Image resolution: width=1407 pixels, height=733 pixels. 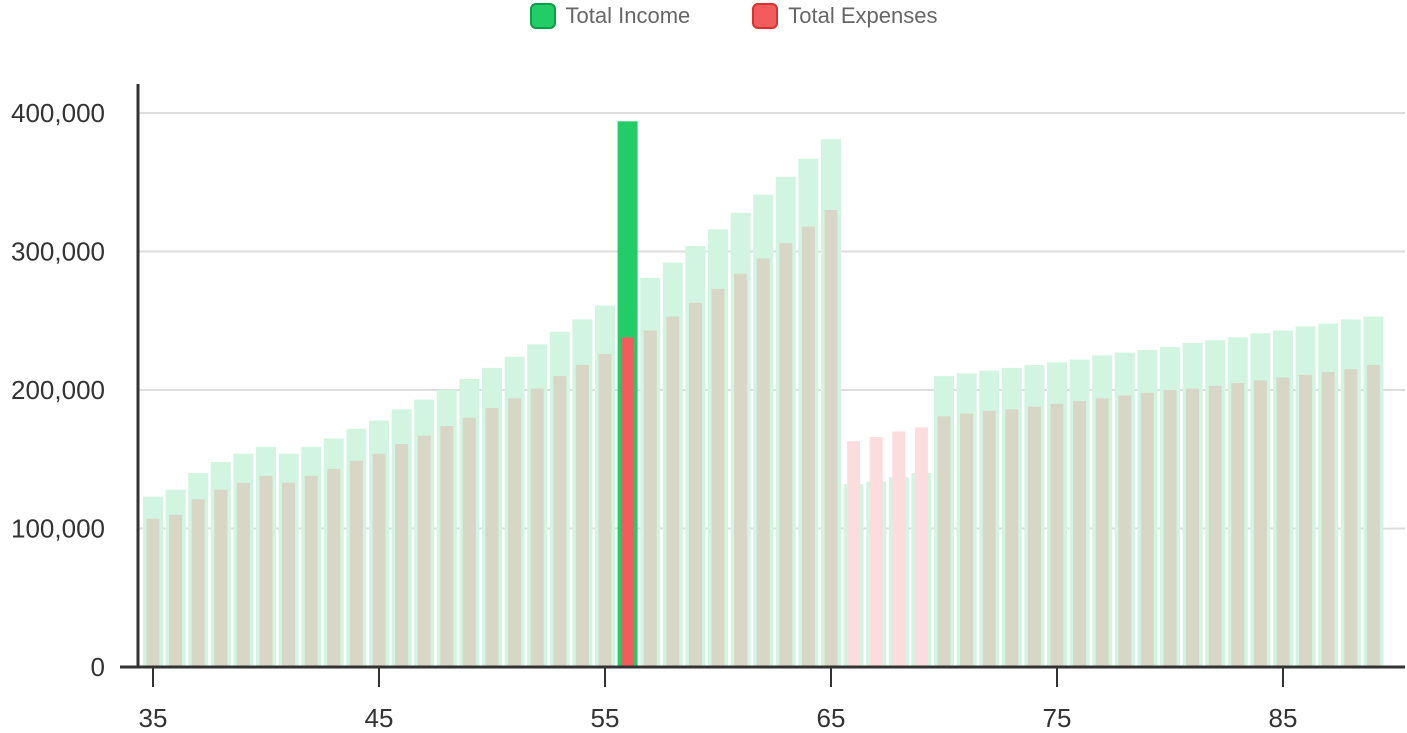 I want to click on legend-swatch-expenses, so click(x=765, y=16).